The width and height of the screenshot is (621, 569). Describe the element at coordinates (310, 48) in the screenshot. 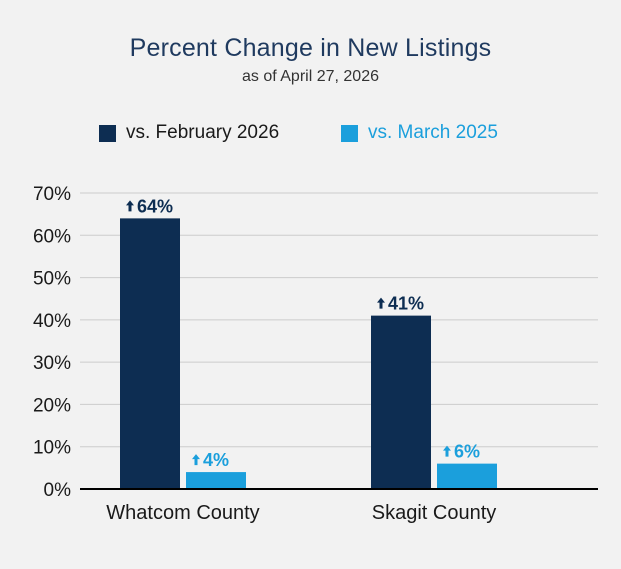

I see `chart-title: Percent Change in New Listings` at that location.